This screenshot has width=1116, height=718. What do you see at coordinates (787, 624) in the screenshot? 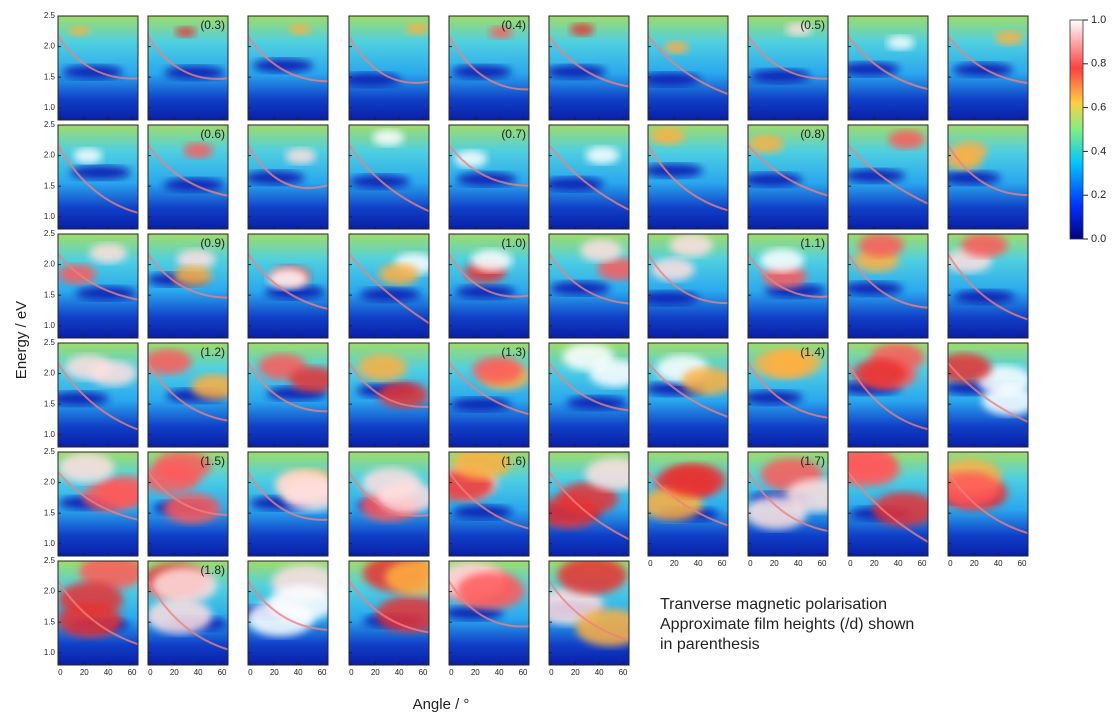
I see `annotation: Approximate film heights (/d) shown` at bounding box center [787, 624].